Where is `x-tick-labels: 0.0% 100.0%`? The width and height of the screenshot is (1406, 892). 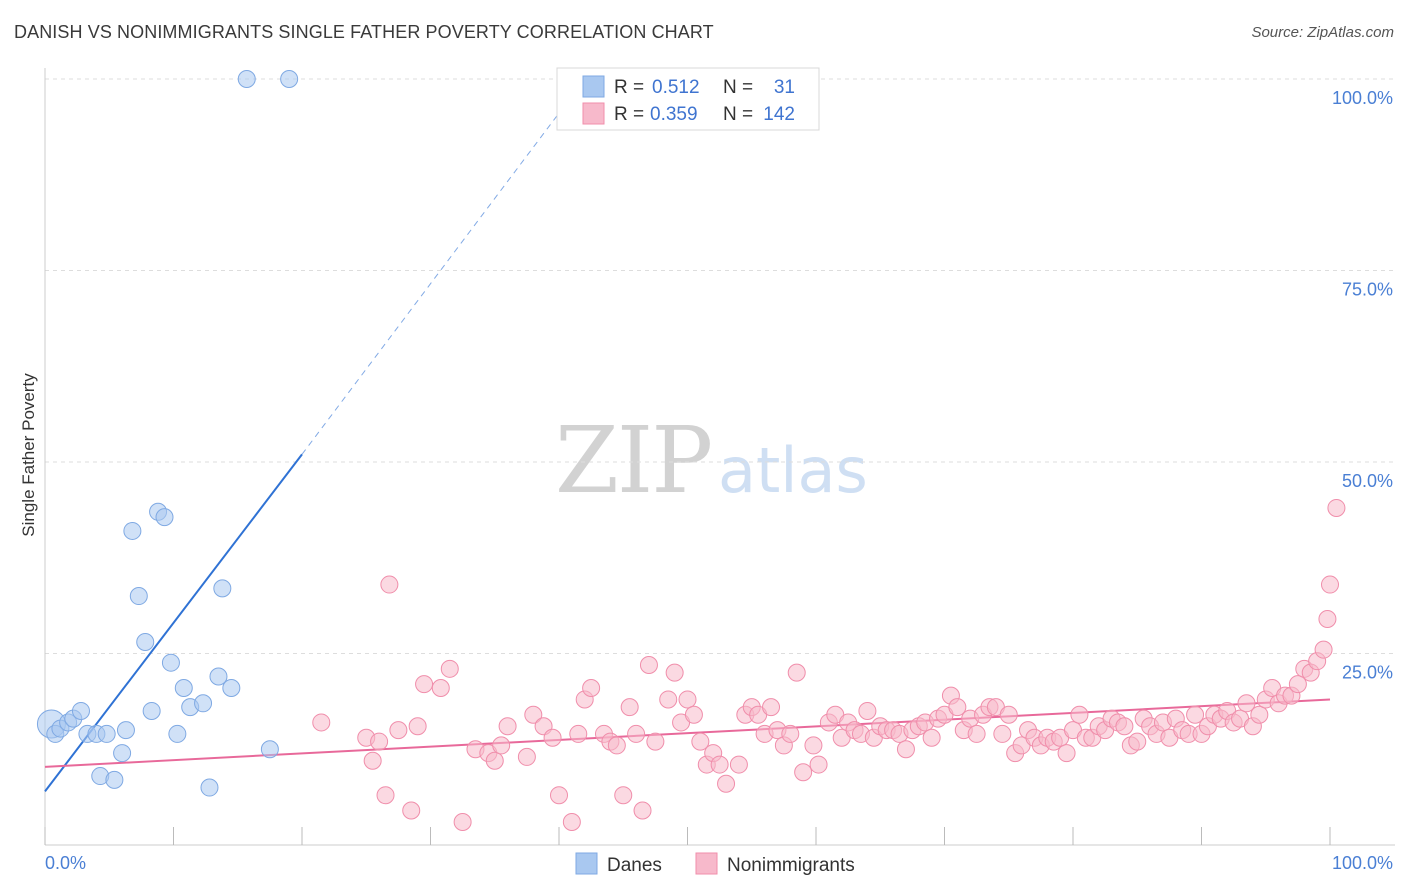 x-tick-labels: 0.0% 100.0% is located at coordinates (719, 863).